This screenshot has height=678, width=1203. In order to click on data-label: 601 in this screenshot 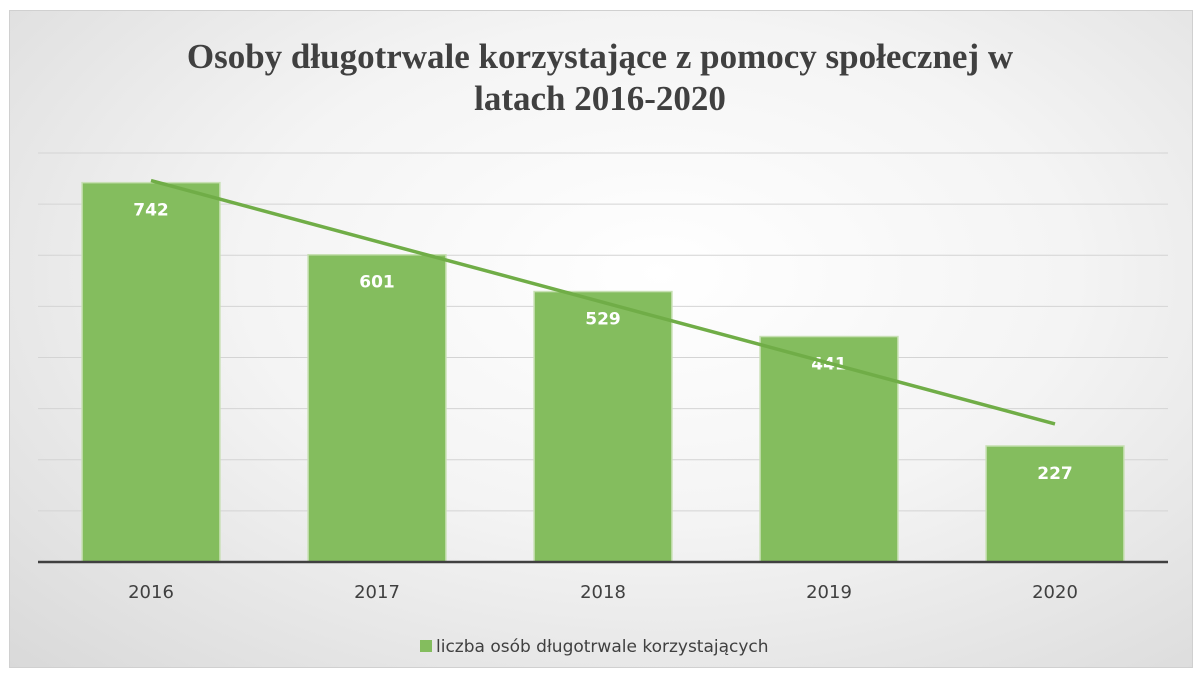, I will do `click(377, 283)`.